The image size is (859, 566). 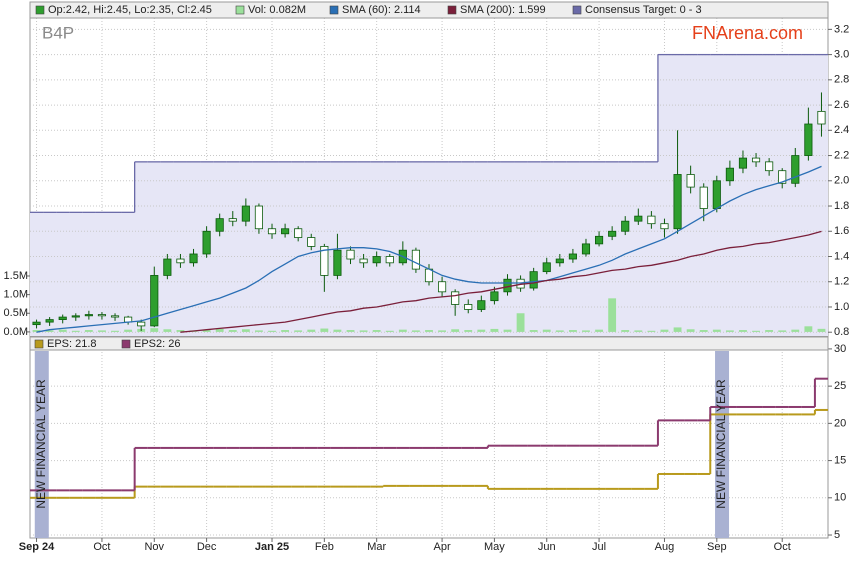 I want to click on x-tick-label: Dec, so click(x=207, y=547).